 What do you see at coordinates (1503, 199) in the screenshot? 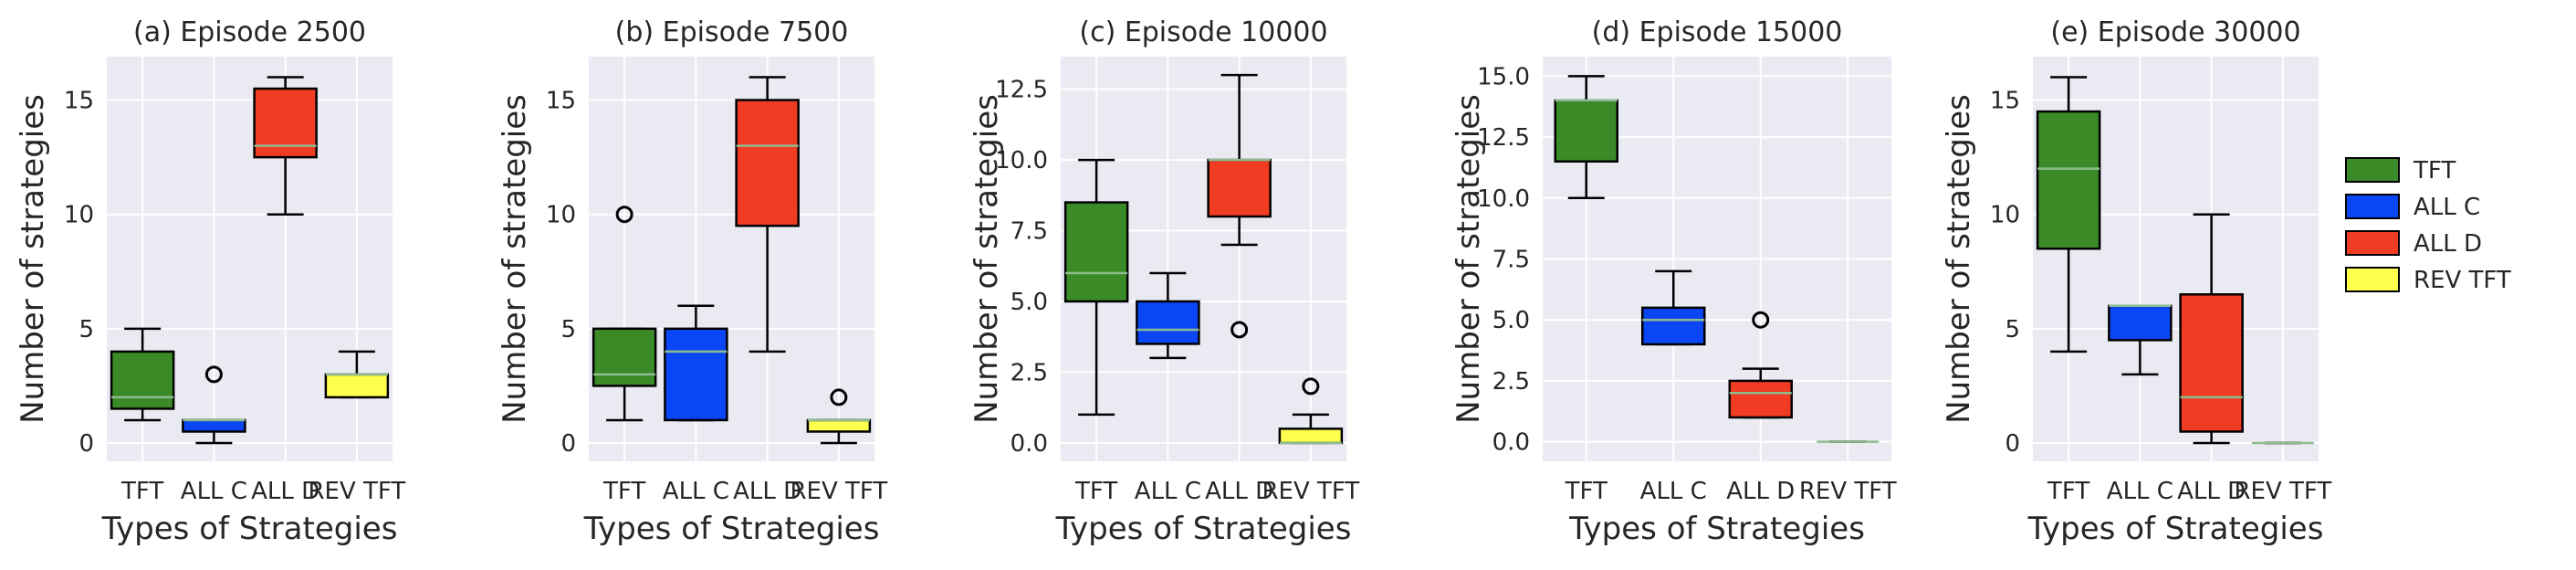
I see `y-tick-label: 10.0` at bounding box center [1503, 199].